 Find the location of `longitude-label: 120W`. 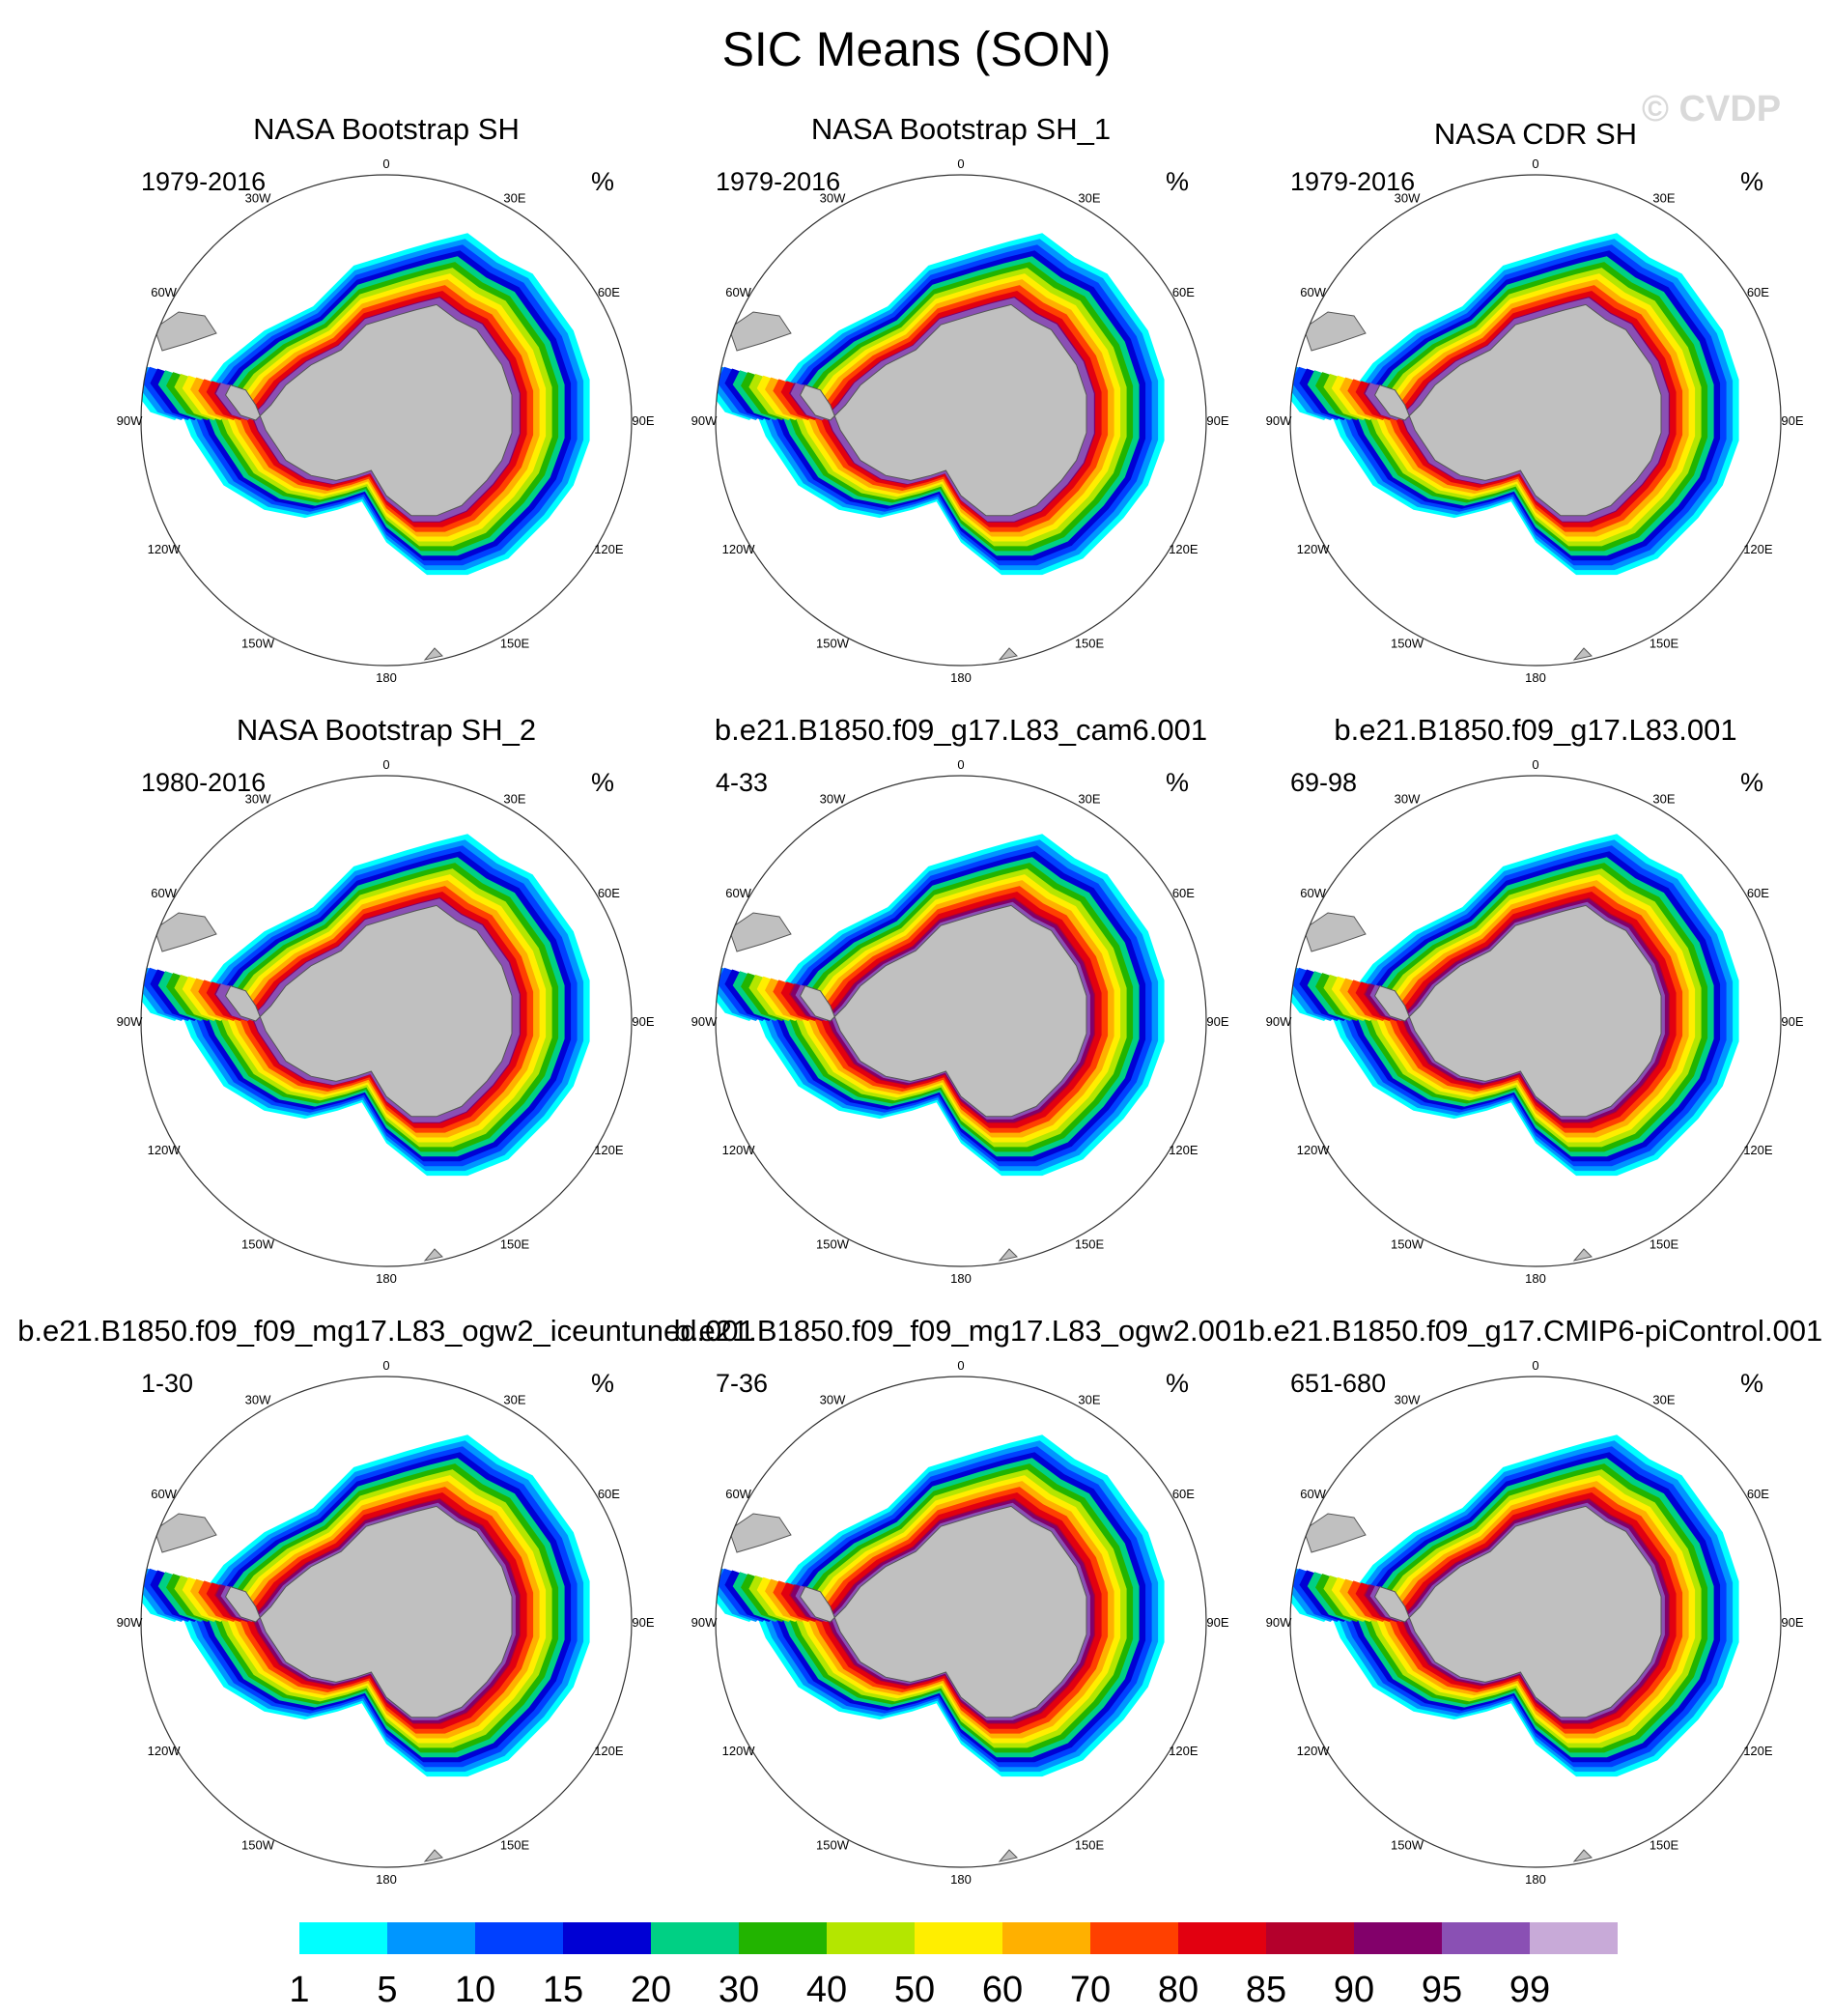

longitude-label: 120W is located at coordinates (739, 549).